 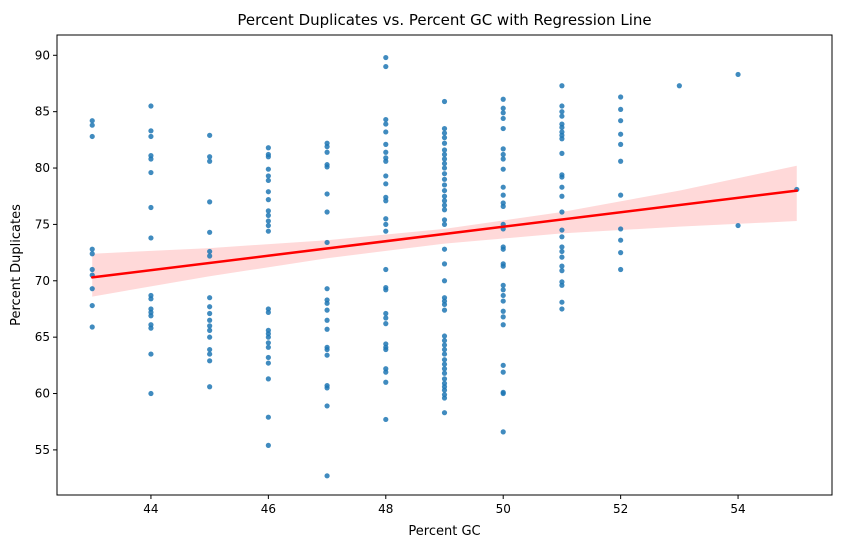 What do you see at coordinates (42, 112) in the screenshot?
I see `y-tick-label: 85` at bounding box center [42, 112].